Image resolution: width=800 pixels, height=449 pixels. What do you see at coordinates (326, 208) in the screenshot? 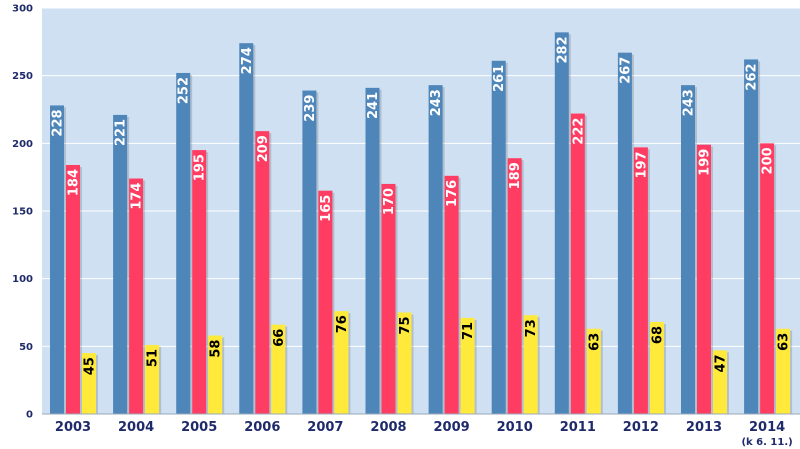
I see `bar-value-label: 165` at bounding box center [326, 208].